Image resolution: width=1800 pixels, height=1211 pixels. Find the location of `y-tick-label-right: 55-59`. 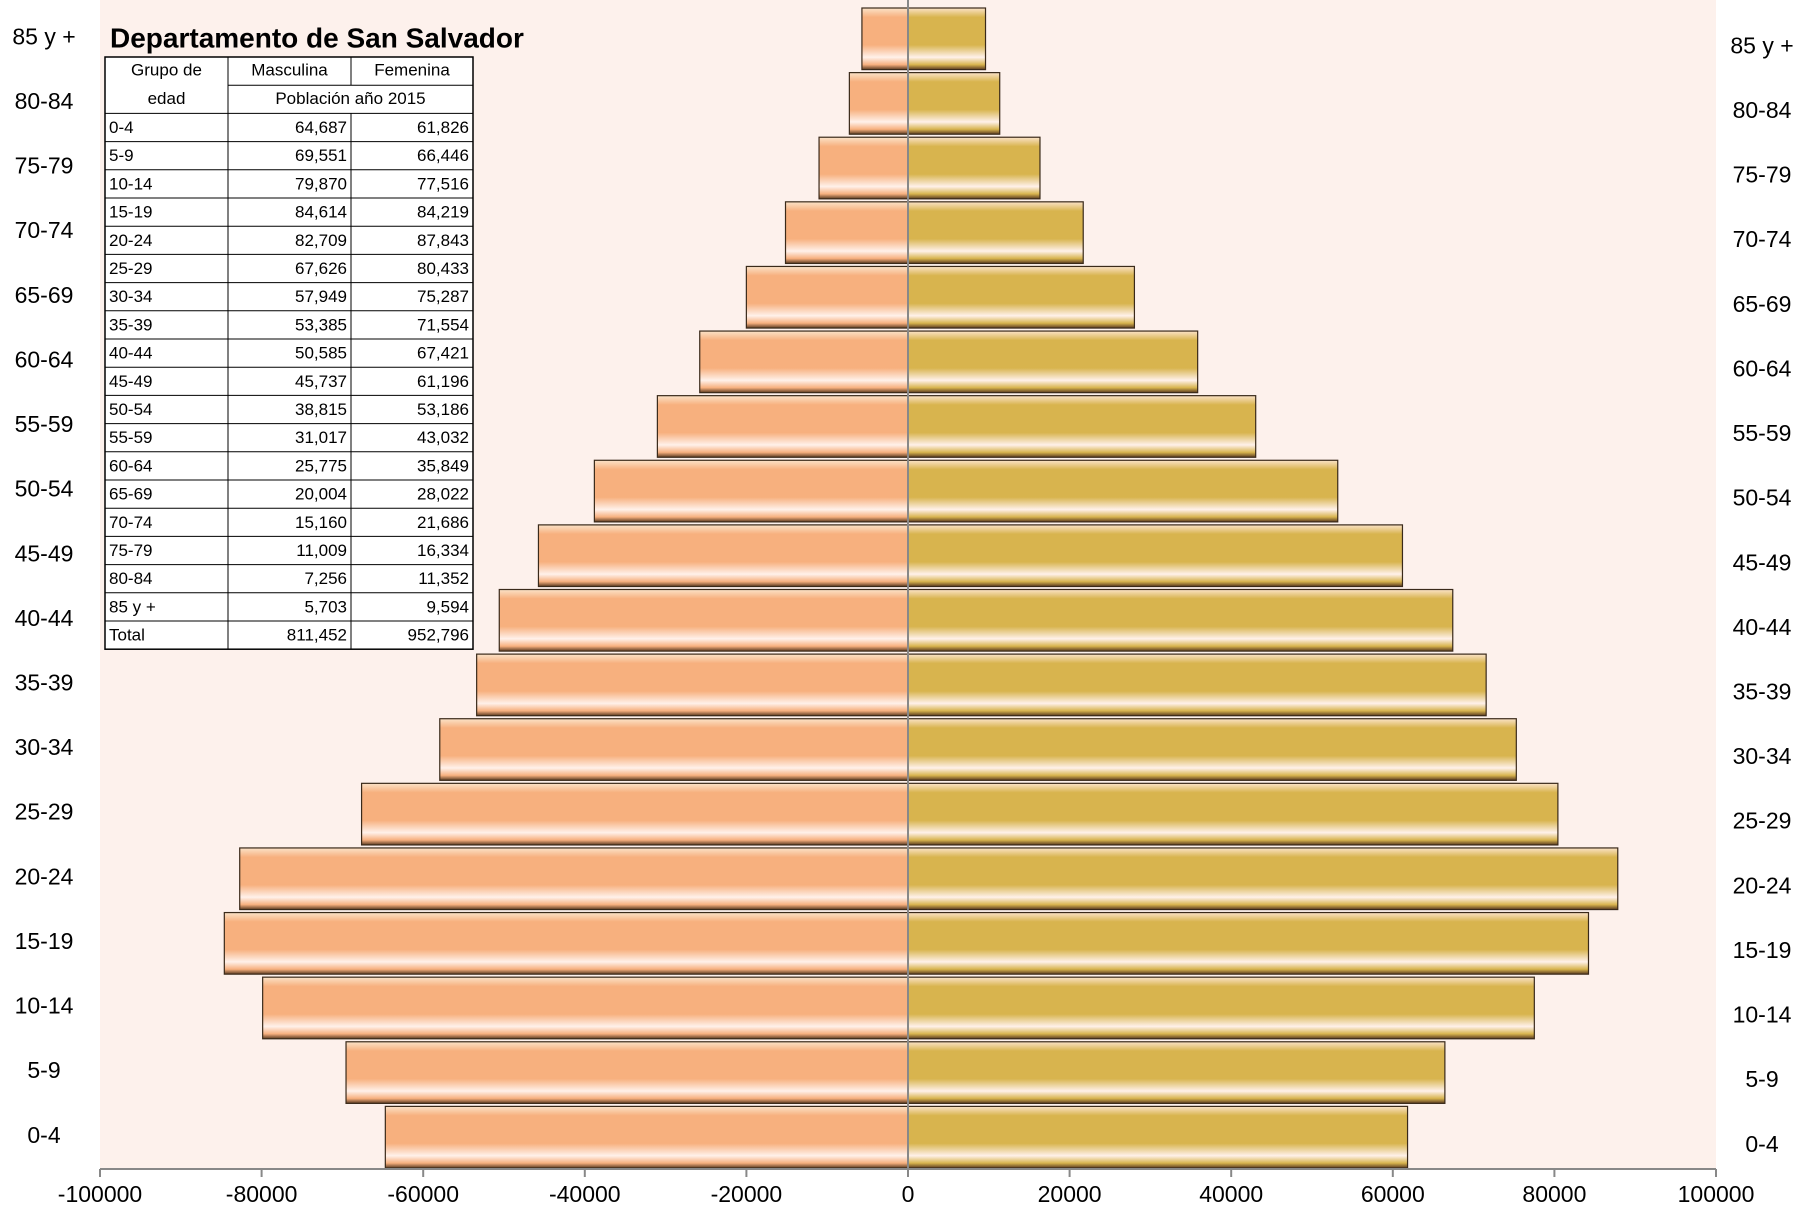

y-tick-label-right: 55-59 is located at coordinates (1762, 433).